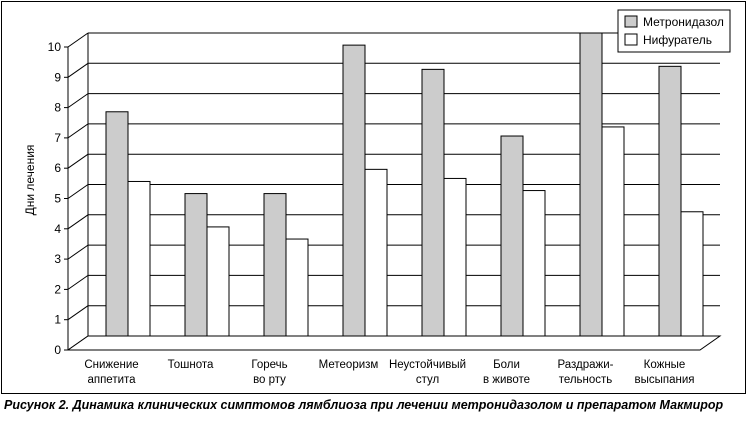 The width and height of the screenshot is (749, 431). What do you see at coordinates (506, 380) in the screenshot?
I see `x-category-label: в животе` at bounding box center [506, 380].